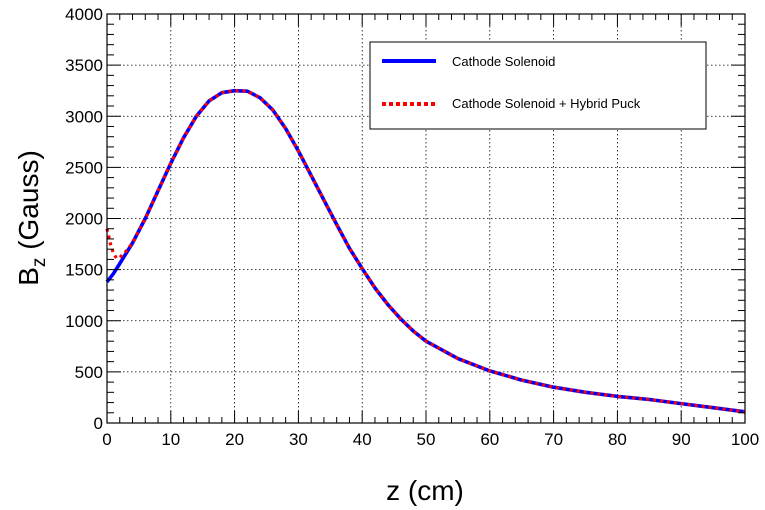  What do you see at coordinates (170, 439) in the screenshot?
I see `x-tick-label: 10` at bounding box center [170, 439].